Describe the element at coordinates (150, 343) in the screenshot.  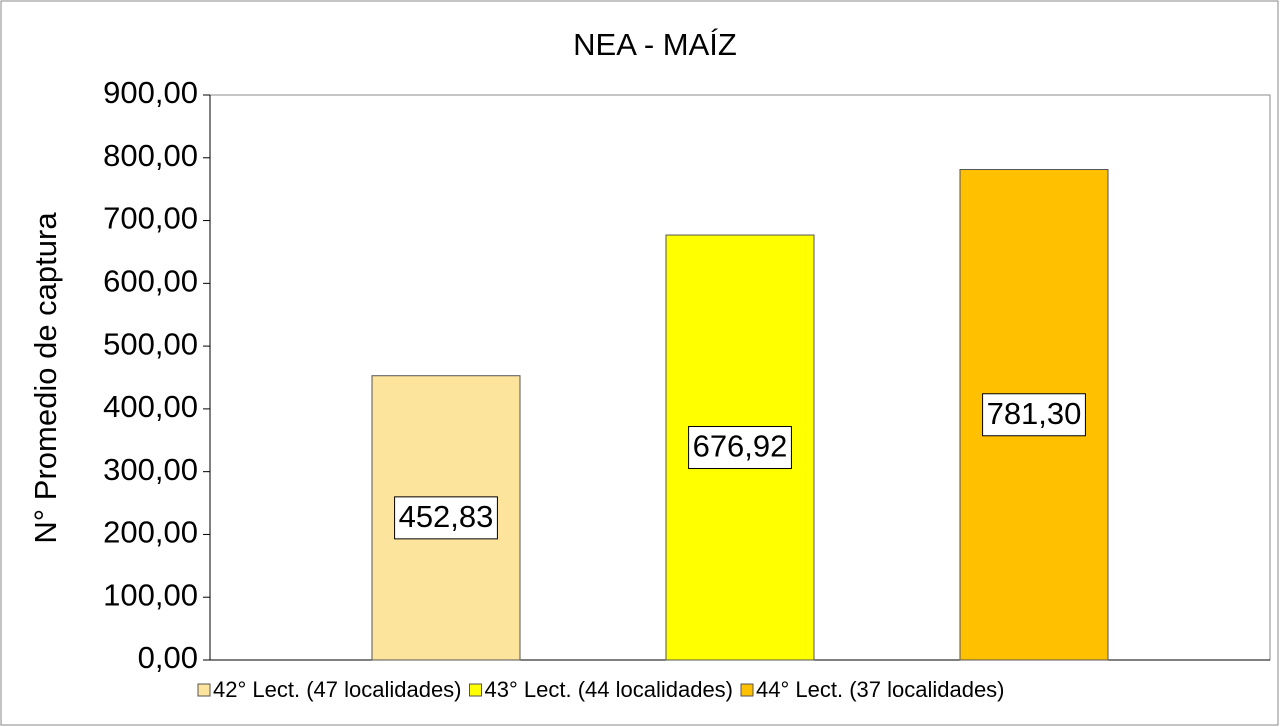
I see `y-tick-label: 500,00` at that location.